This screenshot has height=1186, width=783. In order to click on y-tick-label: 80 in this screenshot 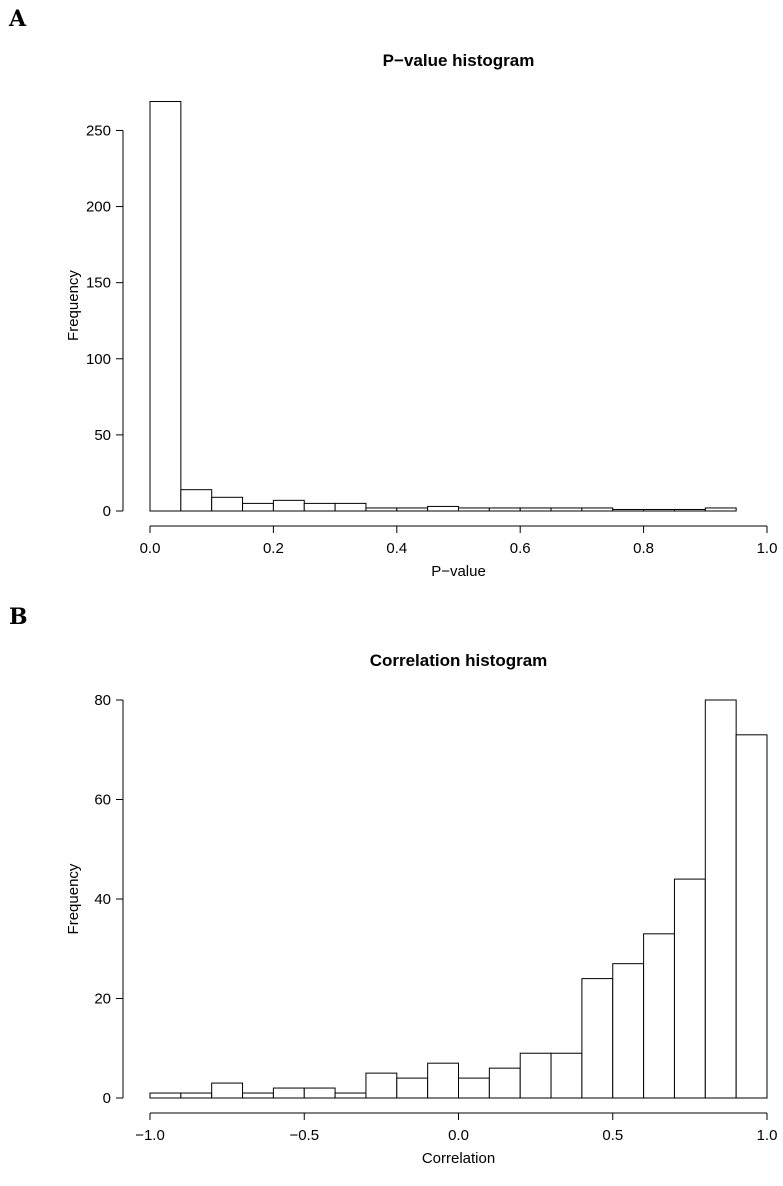, I will do `click(102, 700)`.